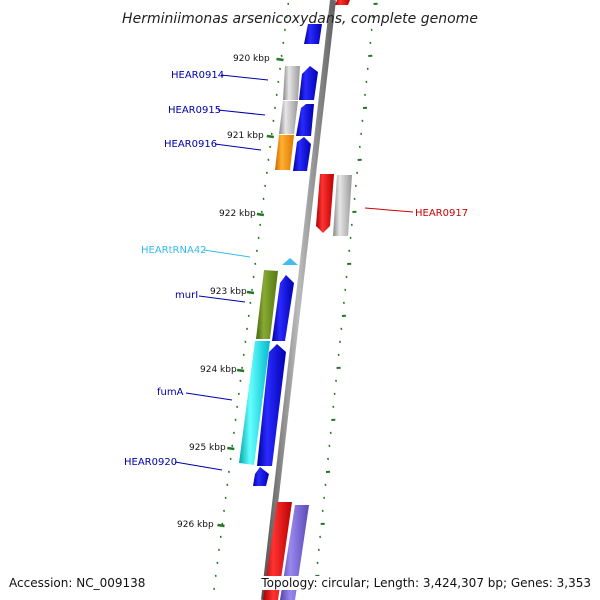 This screenshot has width=600, height=600. What do you see at coordinates (241, 112) in the screenshot?
I see `leader-hear0915` at bounding box center [241, 112].